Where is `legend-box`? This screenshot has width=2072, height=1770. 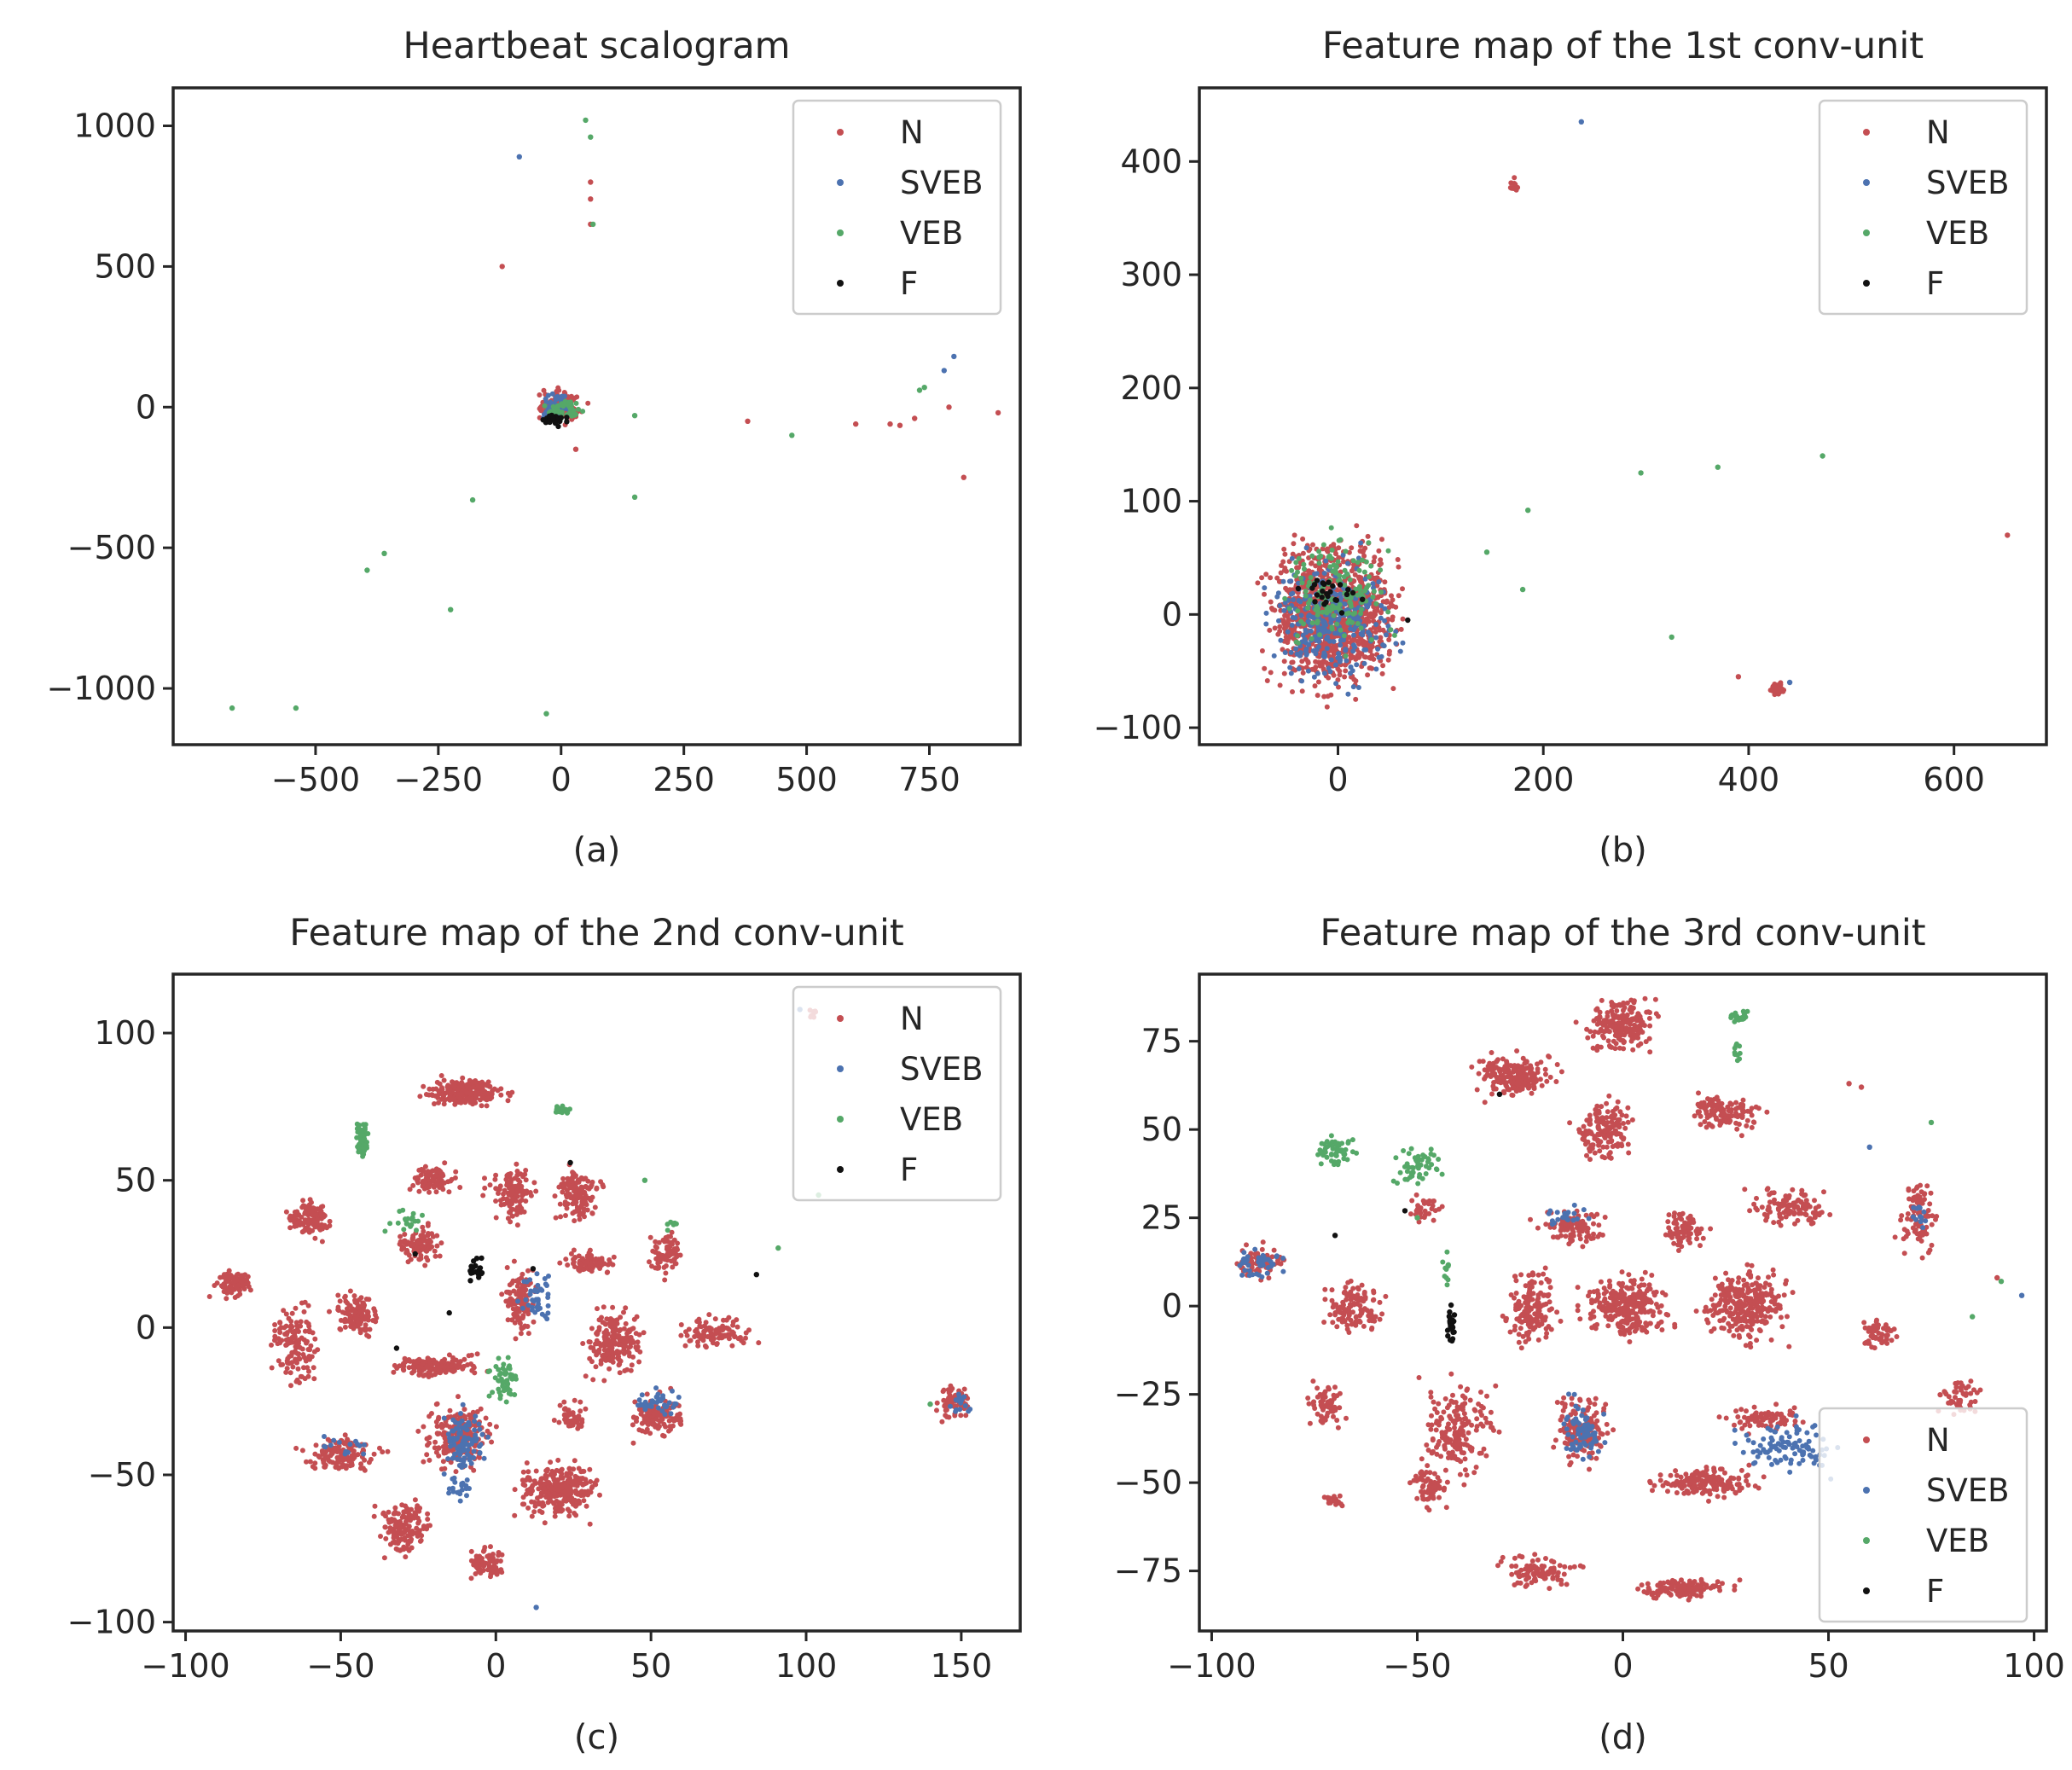 legend-box is located at coordinates (897, 207).